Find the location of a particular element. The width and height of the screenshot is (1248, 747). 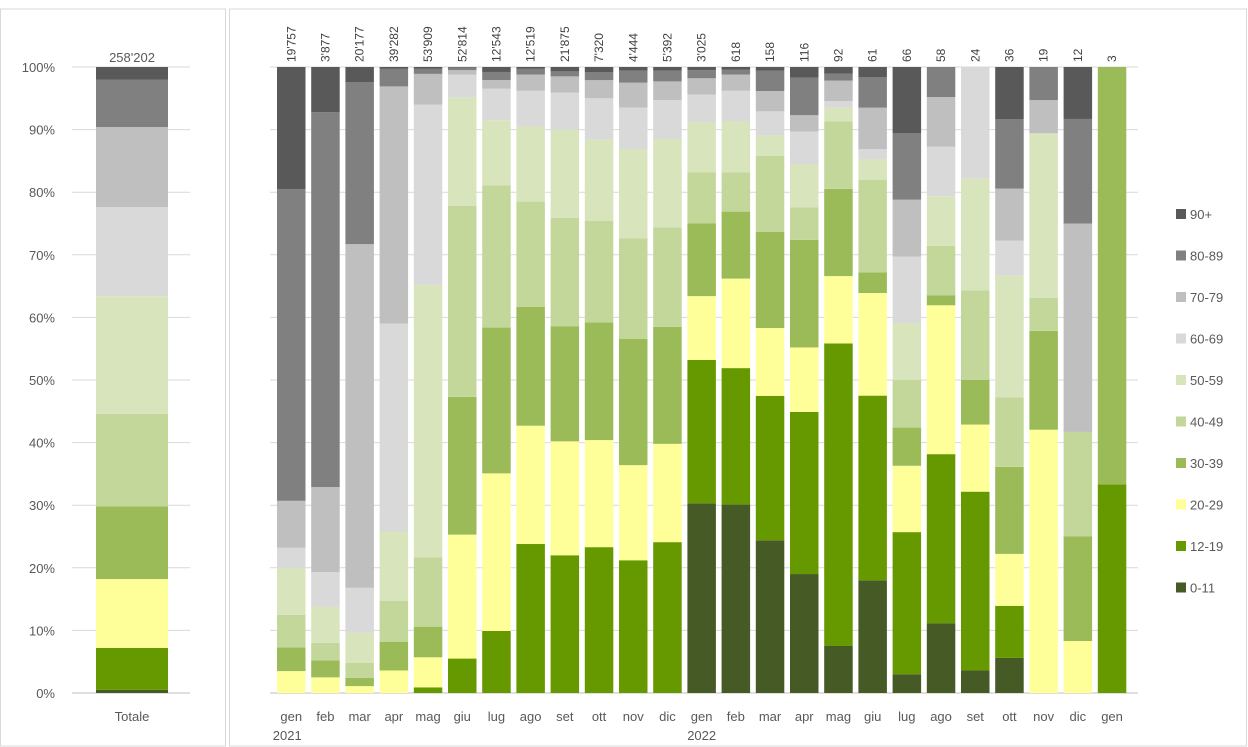

bar-total-label: 24 is located at coordinates (975, 55).